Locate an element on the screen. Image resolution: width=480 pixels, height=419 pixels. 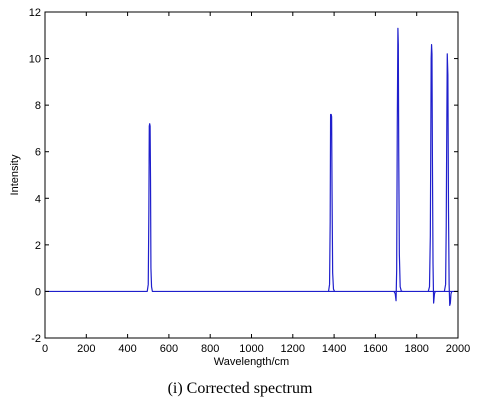
y-tick-label: 10 is located at coordinates (35, 60).